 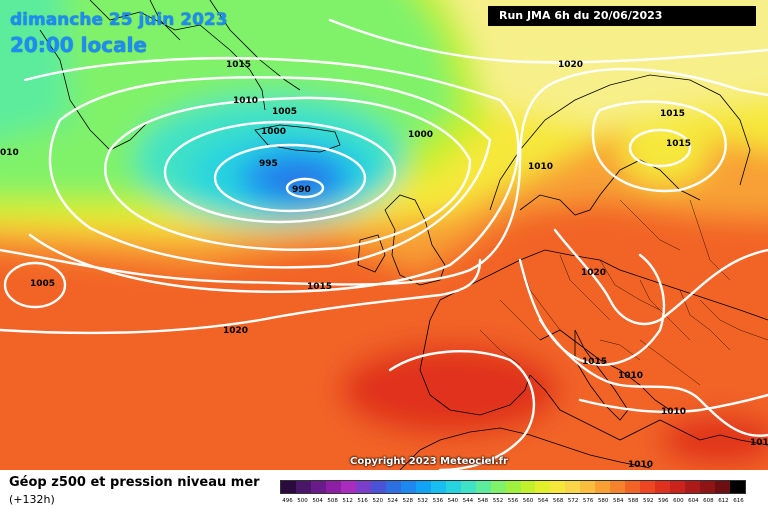 I want to click on colorbar-tick-label: 584, so click(x=618, y=501).